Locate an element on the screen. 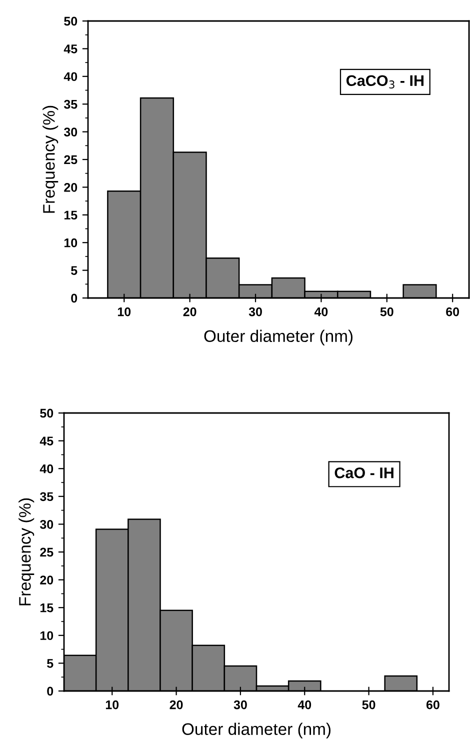  annotation: CaO - IH is located at coordinates (364, 472).